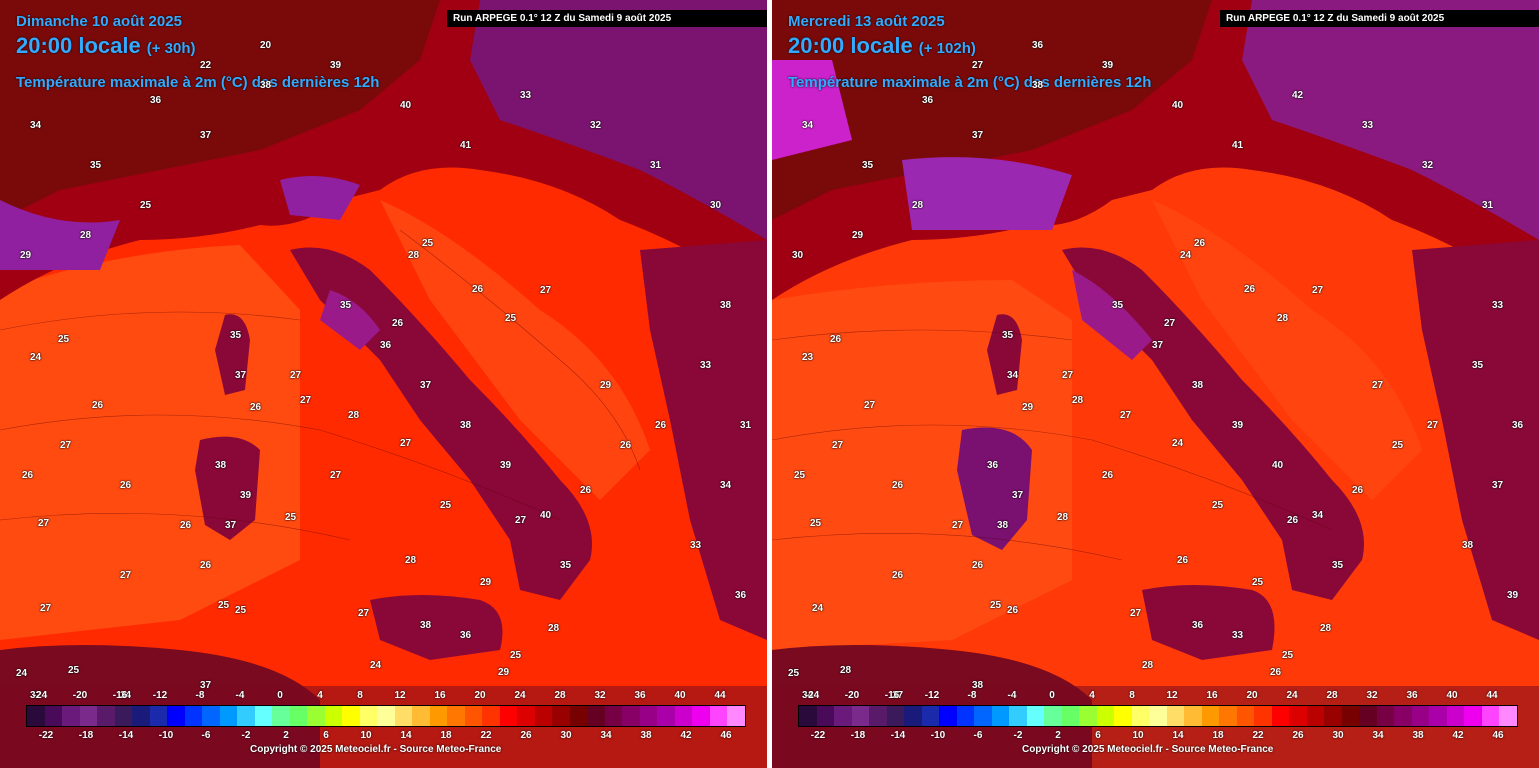 The image size is (1539, 768). Describe the element at coordinates (938, 735) in the screenshot. I see `scale-tick-label: -10` at that location.